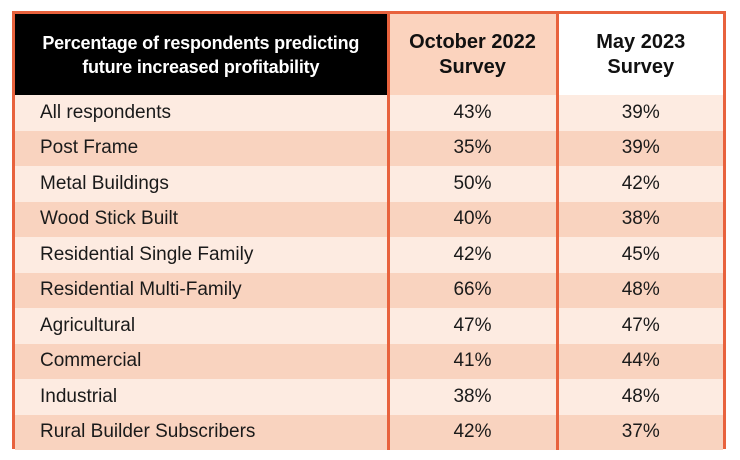 This screenshot has width=740, height=460. I want to click on october-2022-value-cell: 47%, so click(471, 326).